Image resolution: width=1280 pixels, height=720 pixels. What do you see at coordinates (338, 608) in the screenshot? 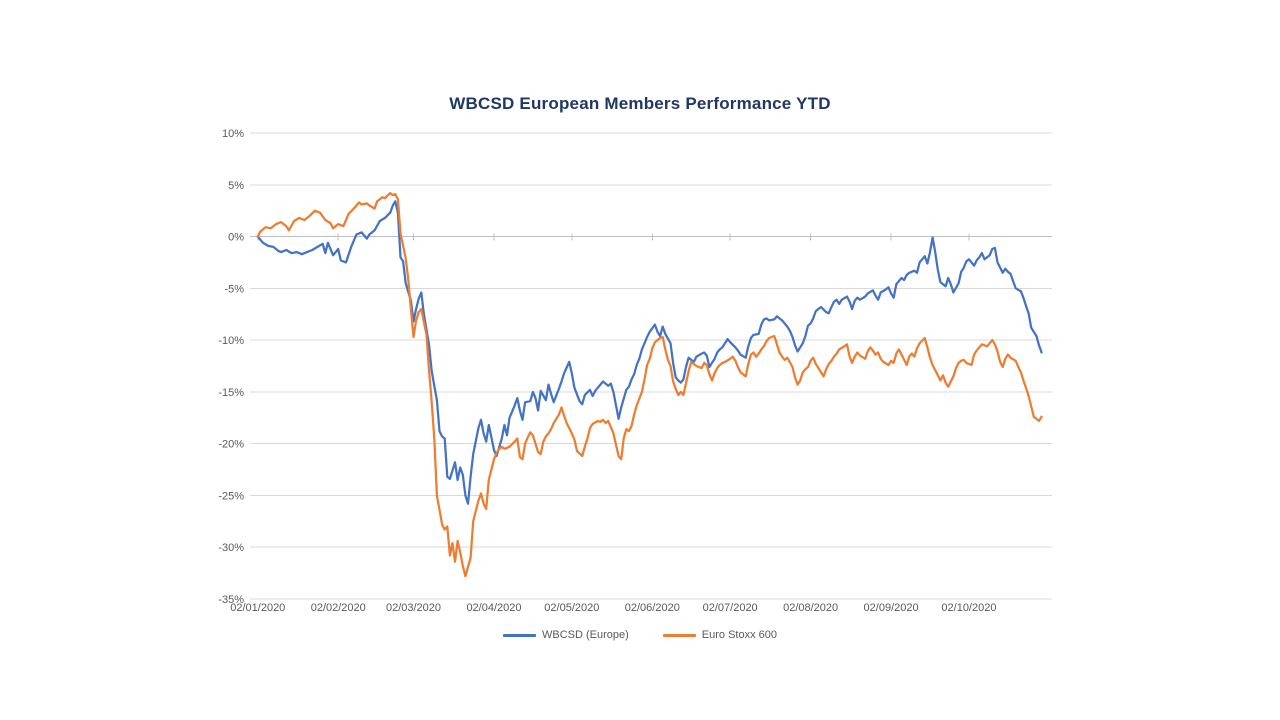
I see `x-axis-tick-label: 02/02/2020` at bounding box center [338, 608].